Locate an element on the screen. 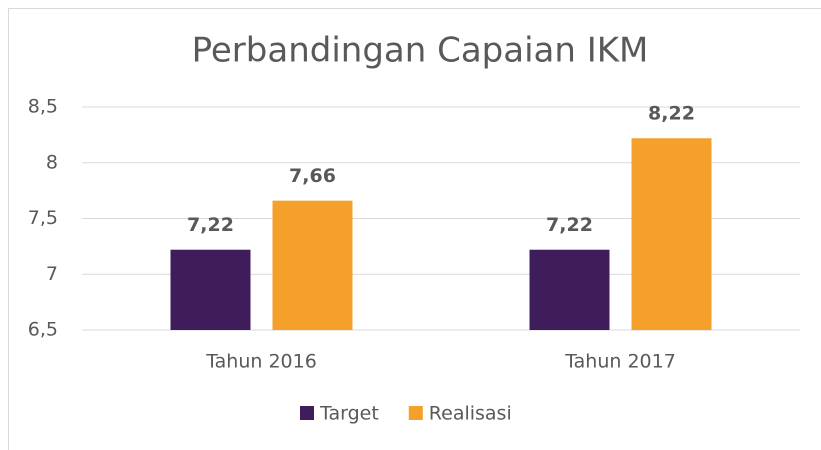  y-tick-label: 7,5 is located at coordinates (43, 218).